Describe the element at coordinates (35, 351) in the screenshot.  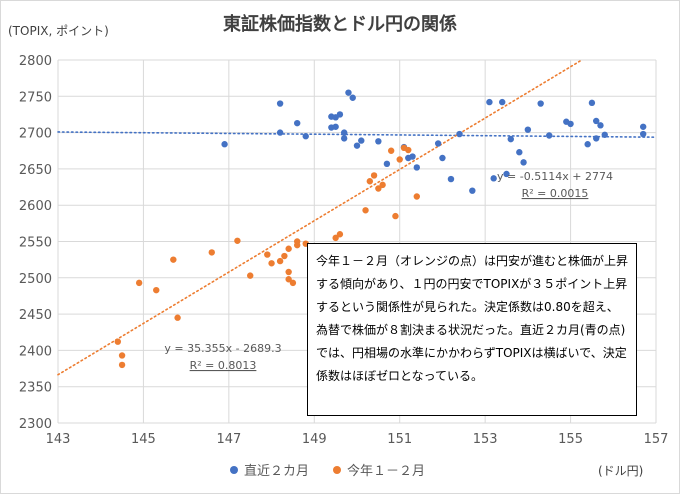
I see `y-tick-label: 2400` at that location.